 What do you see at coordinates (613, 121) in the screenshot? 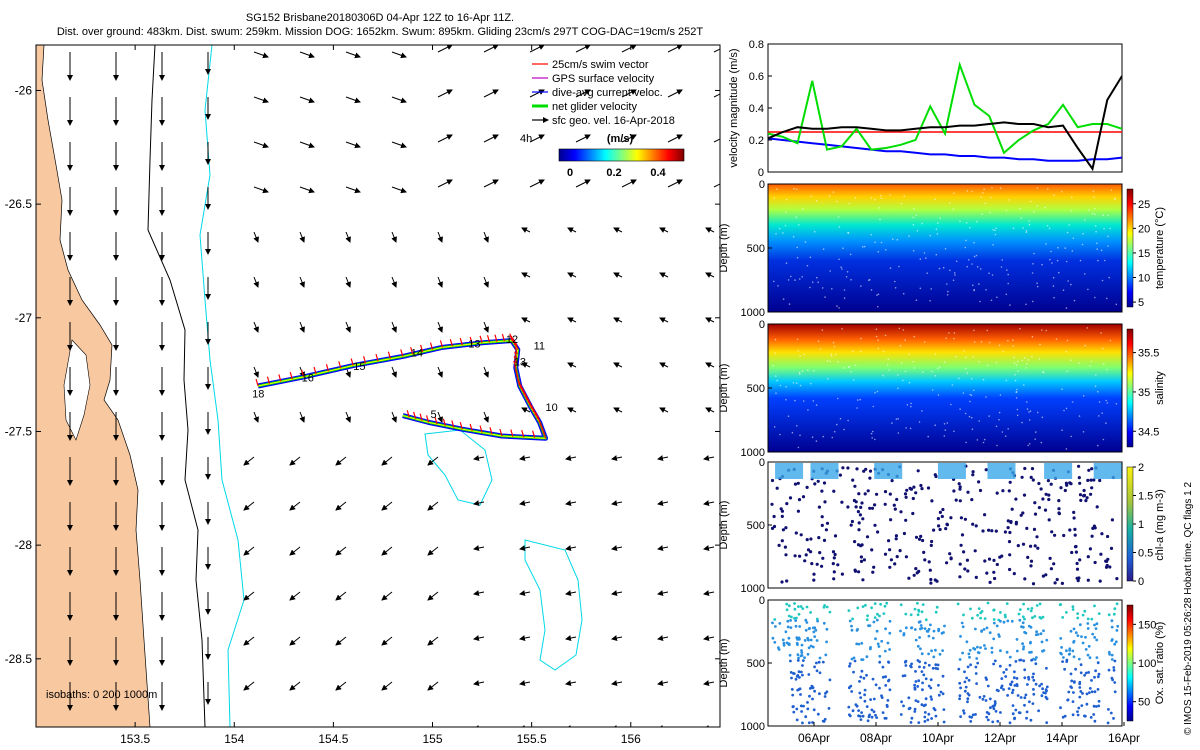
I see `legend-label: sfc geo. vel. 16-Apr-2018` at bounding box center [613, 121].